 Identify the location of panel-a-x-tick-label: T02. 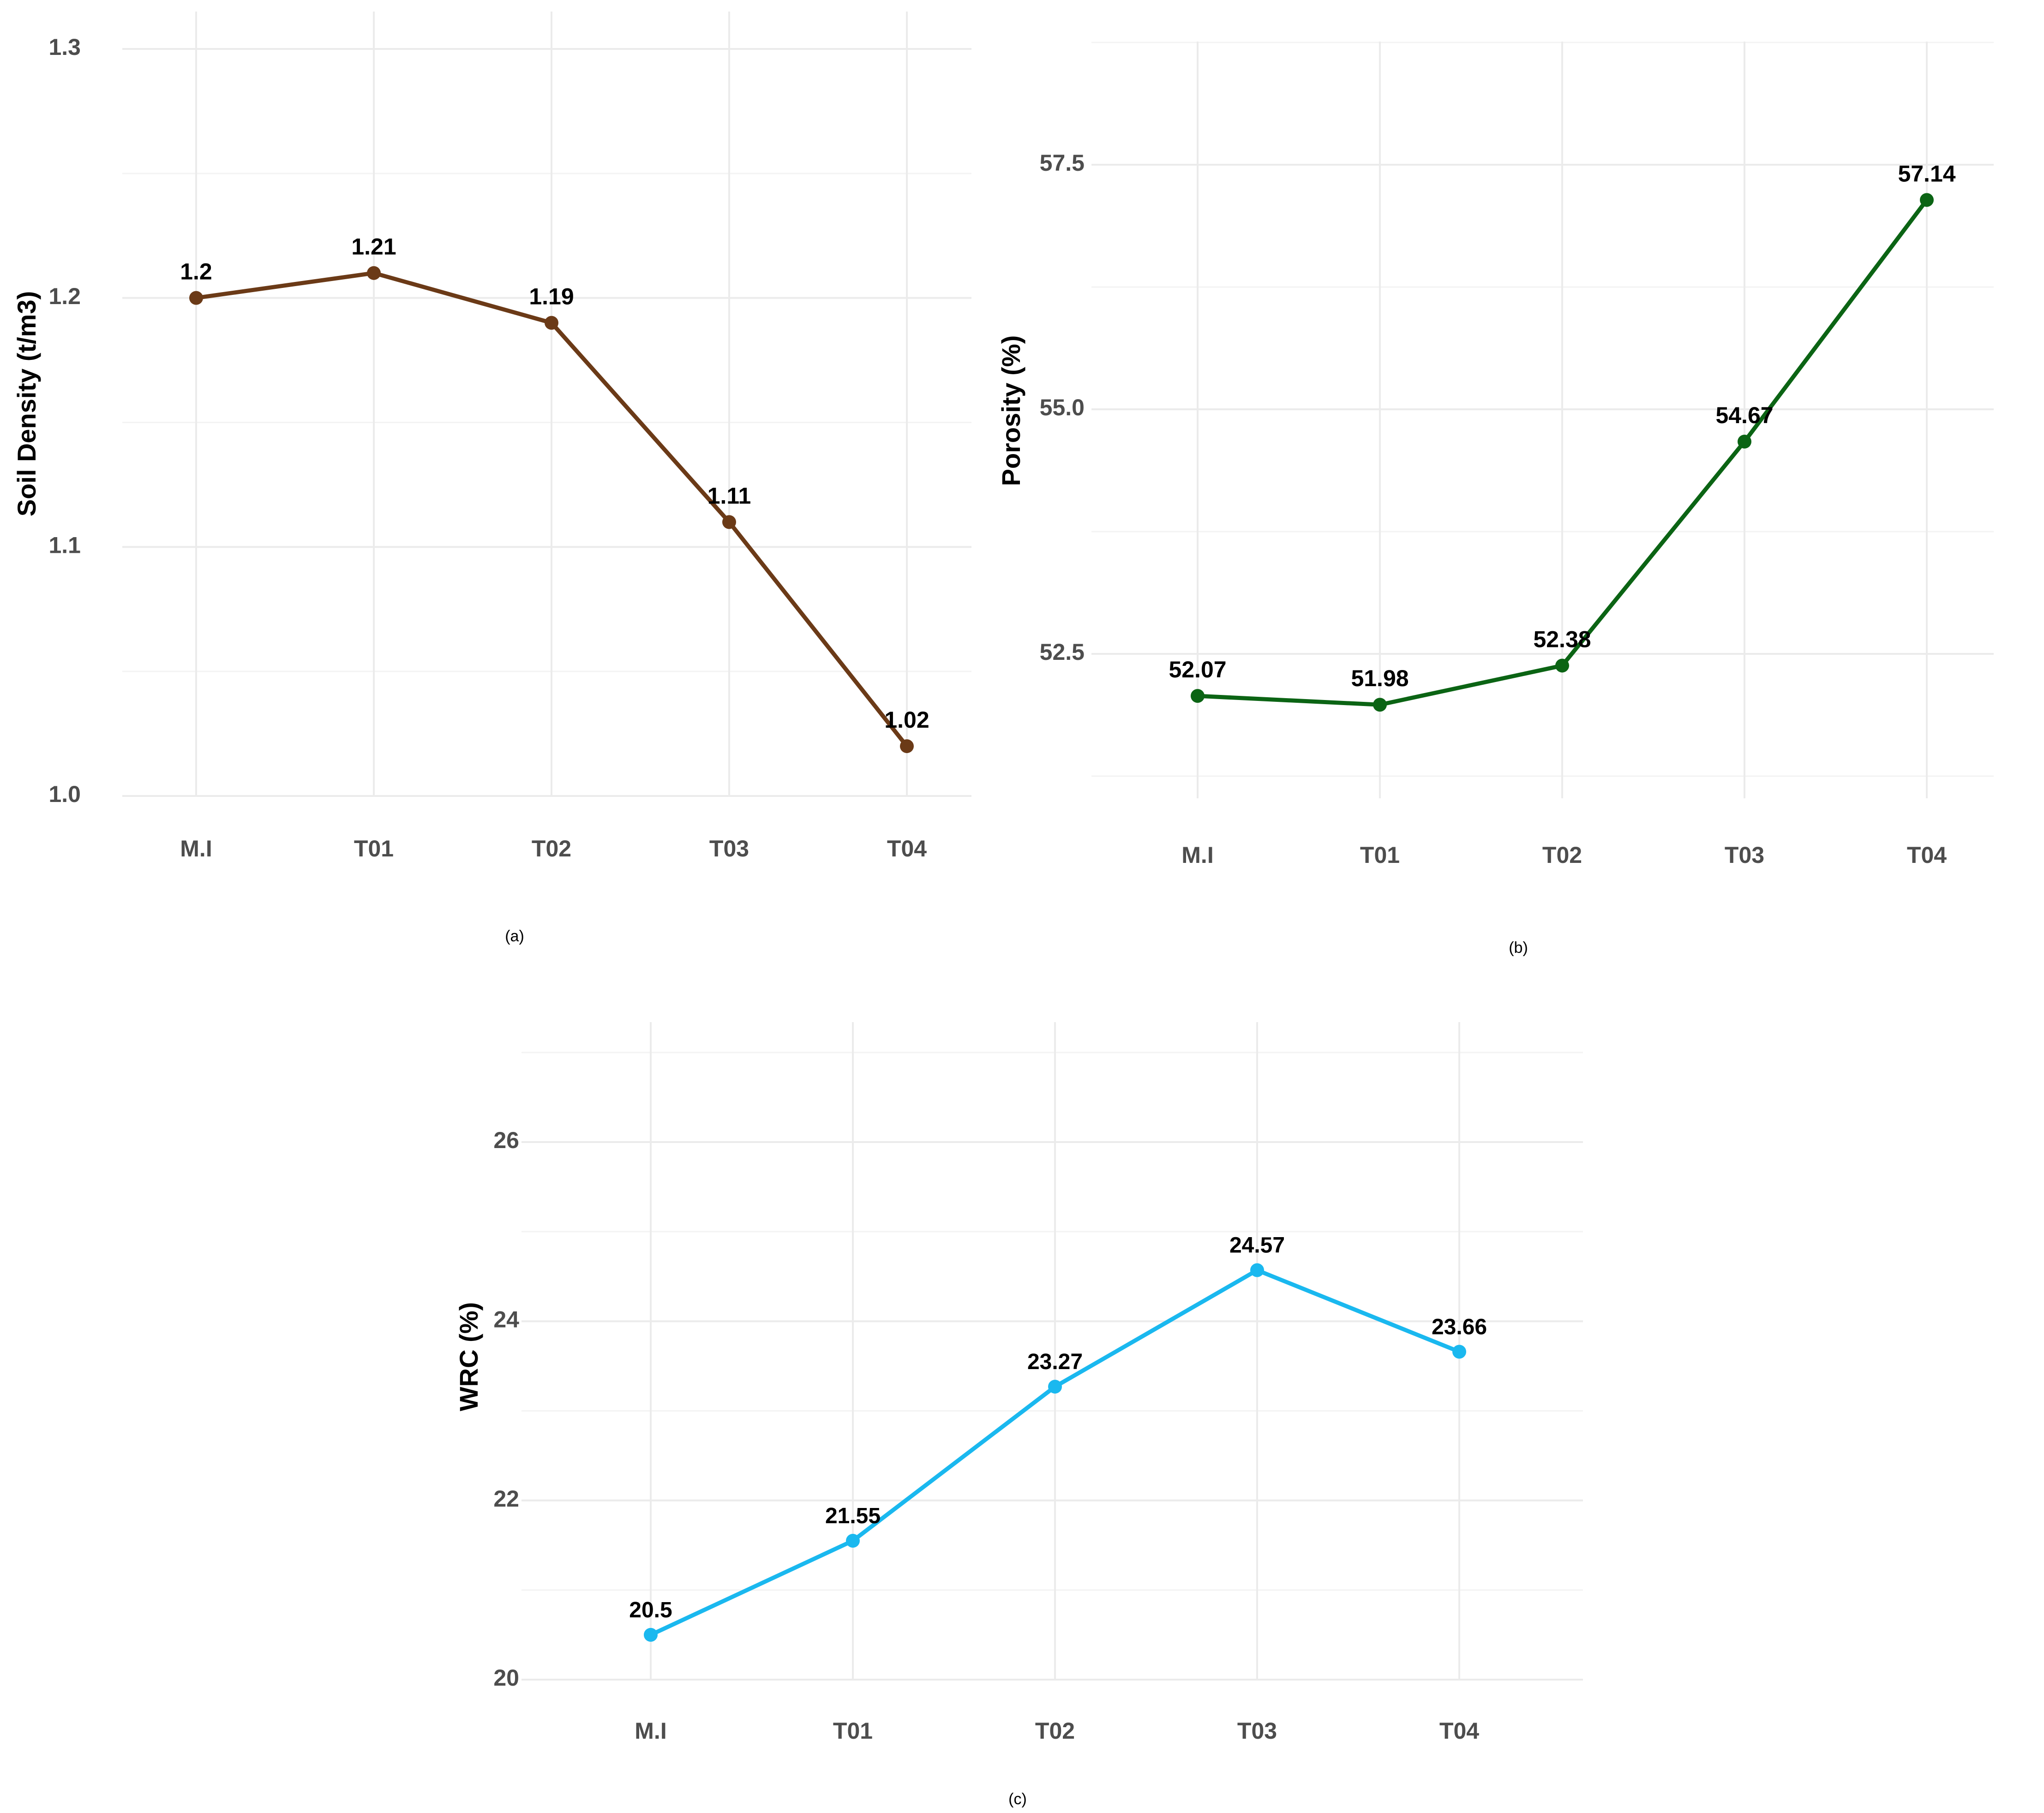
(552, 849).